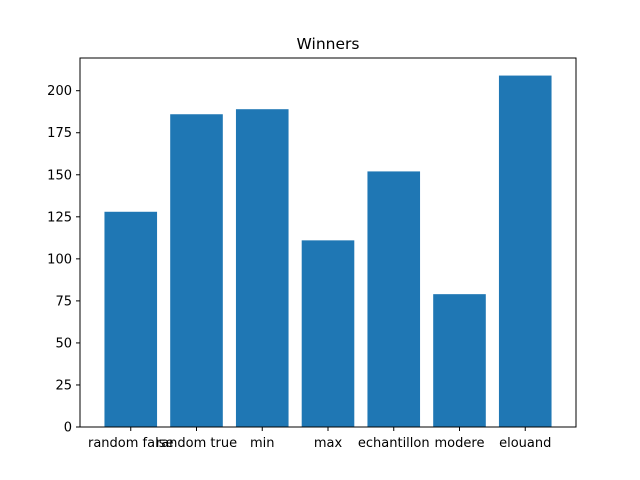 Image resolution: width=640 pixels, height=480 pixels. Describe the element at coordinates (59, 133) in the screenshot. I see `y-tick-label: 175` at that location.